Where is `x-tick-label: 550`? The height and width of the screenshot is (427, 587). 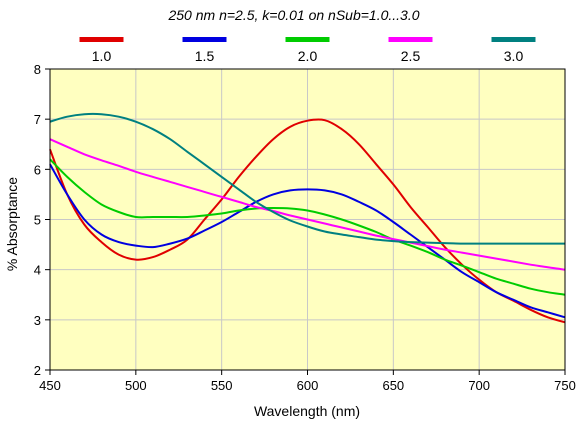
x-tick-label: 550 is located at coordinates (222, 385).